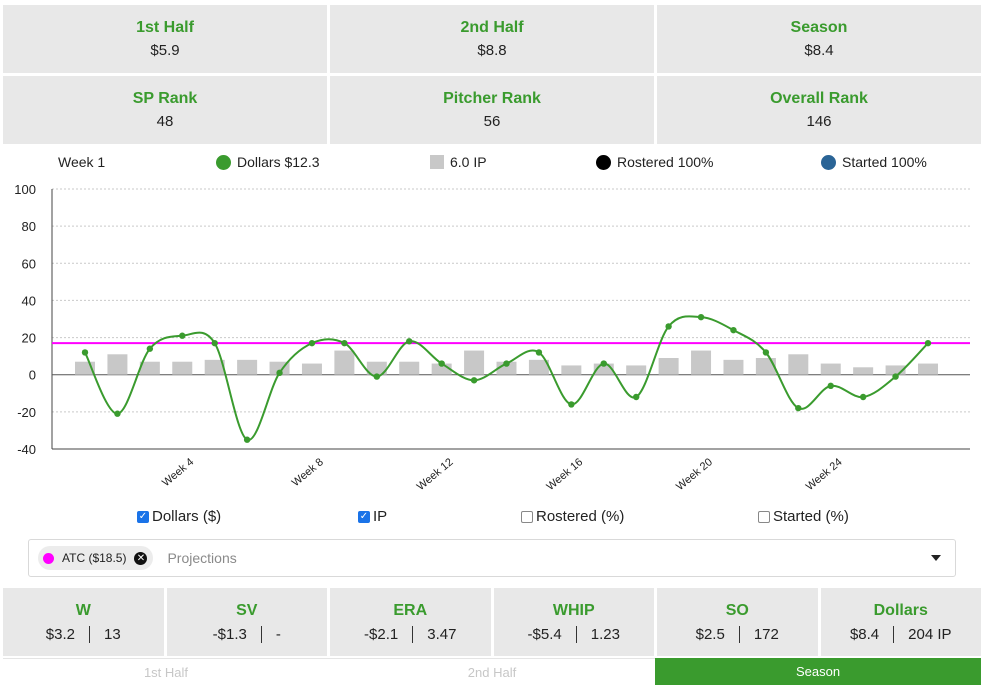 This screenshot has height=686, width=984. What do you see at coordinates (26, 449) in the screenshot?
I see `y-tick-label: -40` at bounding box center [26, 449].